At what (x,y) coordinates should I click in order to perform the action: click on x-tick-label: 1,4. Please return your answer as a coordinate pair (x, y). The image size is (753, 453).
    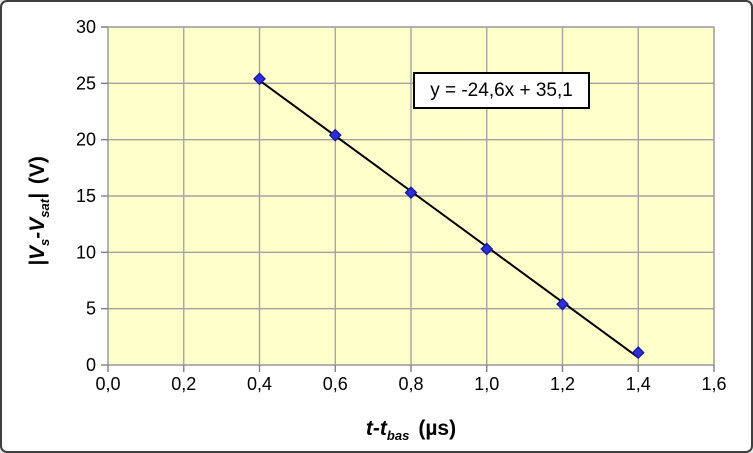
    Looking at the image, I should click on (638, 384).